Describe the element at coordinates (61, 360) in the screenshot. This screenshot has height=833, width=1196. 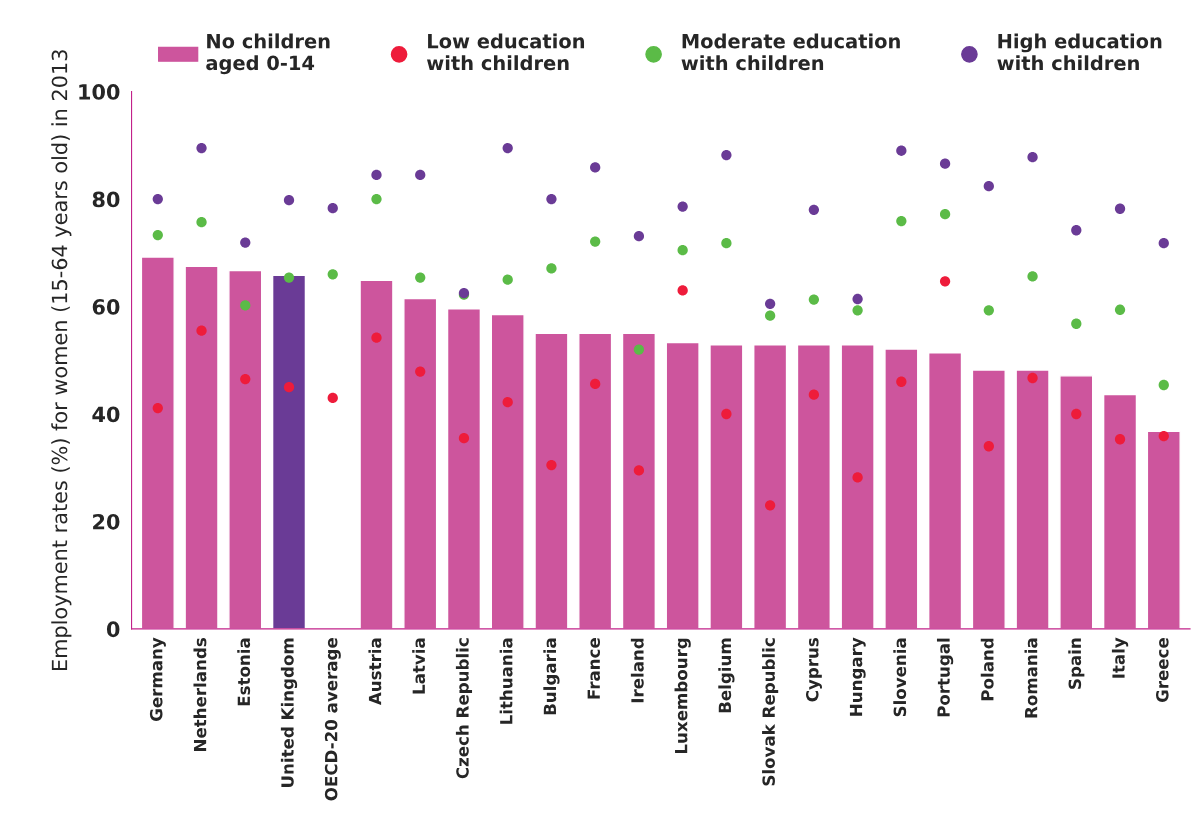
I see `y-axis-title: Employment rates (%) for women (15-64 years old) in 2013` at that location.